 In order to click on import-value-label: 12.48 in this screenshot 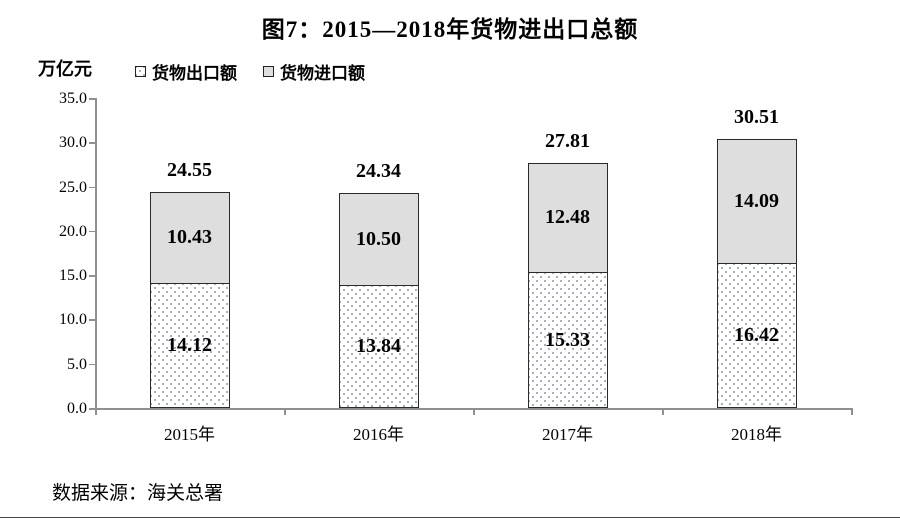, I will do `click(567, 217)`.